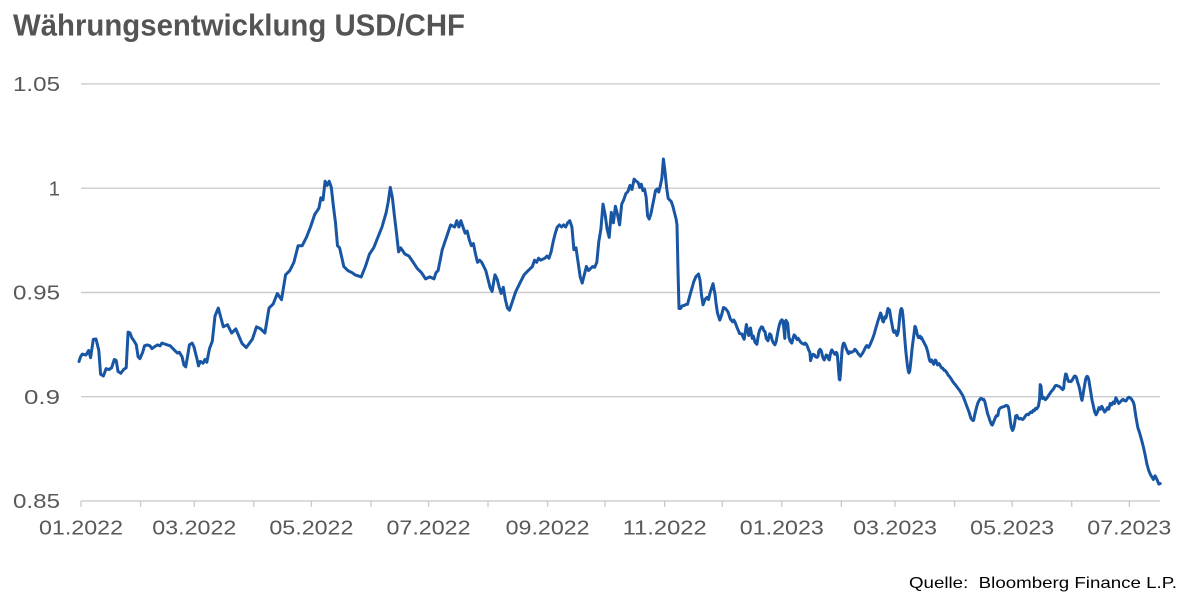  Describe the element at coordinates (548, 528) in the screenshot. I see `svg-text: 09.2022` at that location.